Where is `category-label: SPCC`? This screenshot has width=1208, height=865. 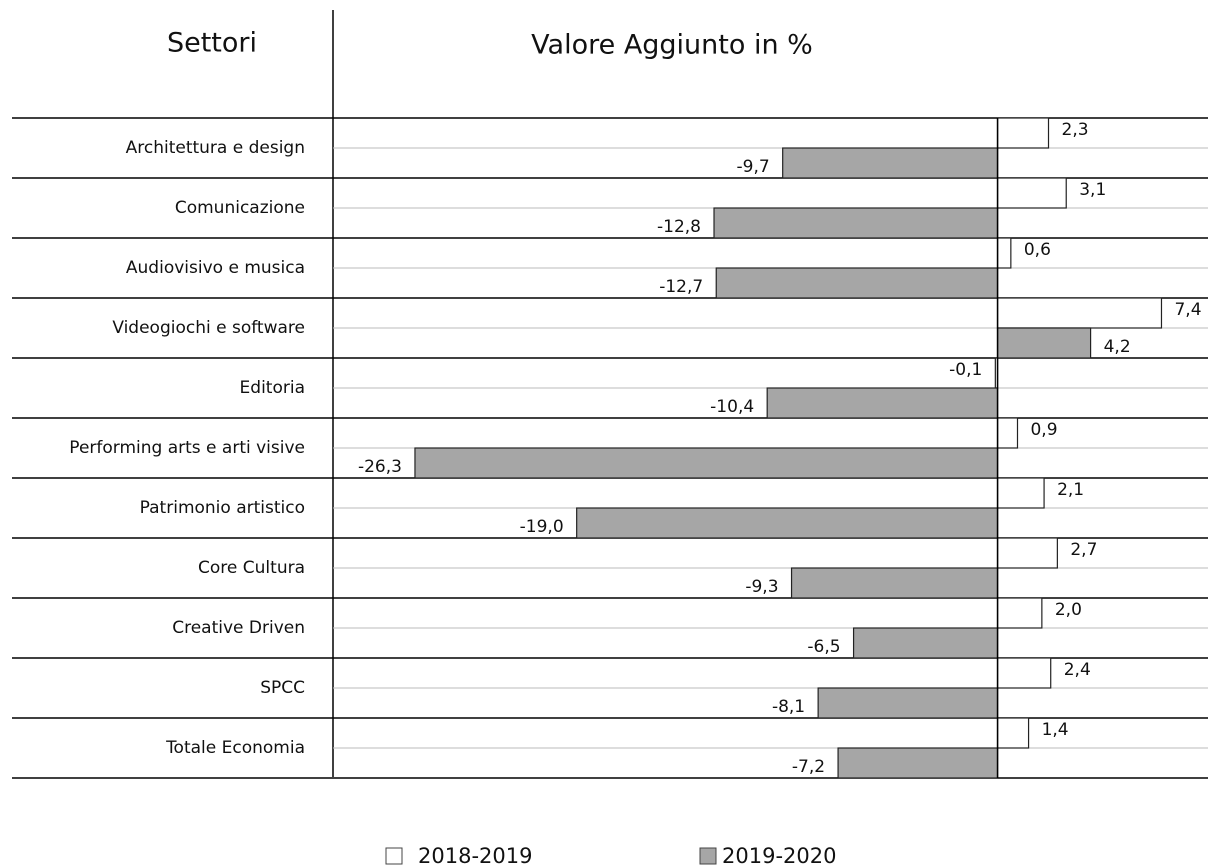
category-label: SPCC is located at coordinates (282, 688).